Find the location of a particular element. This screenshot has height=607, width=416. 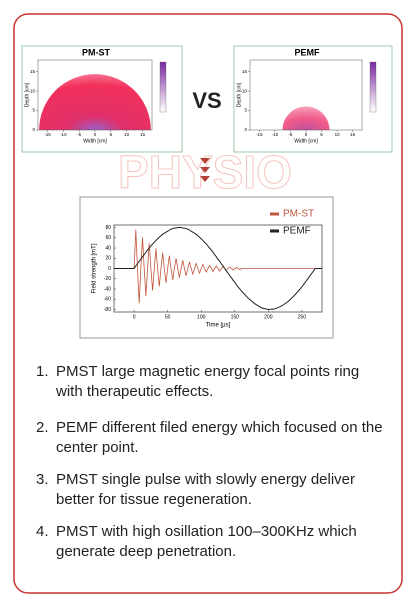

x-axis-label: Time [µs] is located at coordinates (218, 326).